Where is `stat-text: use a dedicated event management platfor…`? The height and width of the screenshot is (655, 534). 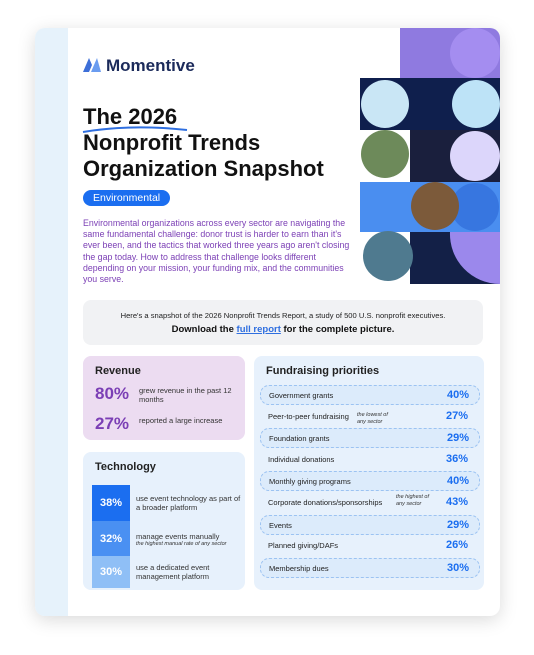 stat-text: use a dedicated event management platfor… is located at coordinates (173, 572).